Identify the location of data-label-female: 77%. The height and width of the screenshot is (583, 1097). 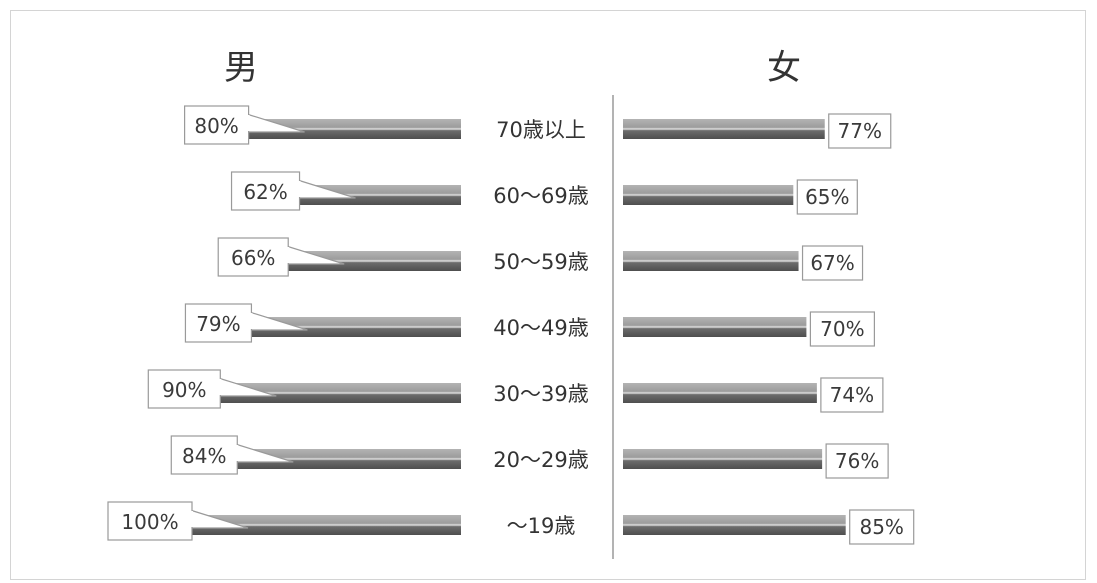
(860, 131).